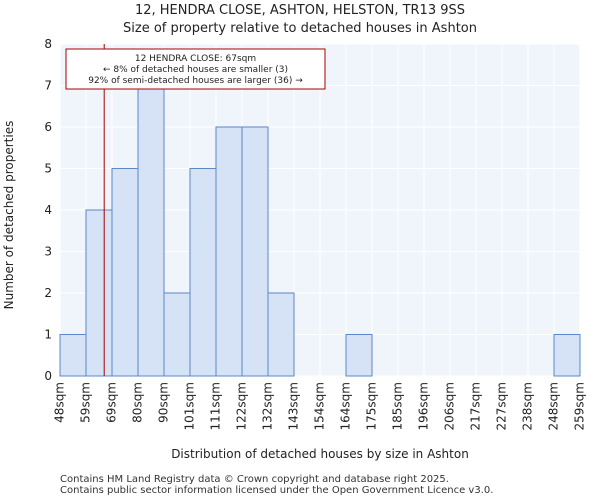 This screenshot has width=600, height=500. I want to click on annotation-text-line: ← 8% of detached houses are smaller (3), so click(195, 70).